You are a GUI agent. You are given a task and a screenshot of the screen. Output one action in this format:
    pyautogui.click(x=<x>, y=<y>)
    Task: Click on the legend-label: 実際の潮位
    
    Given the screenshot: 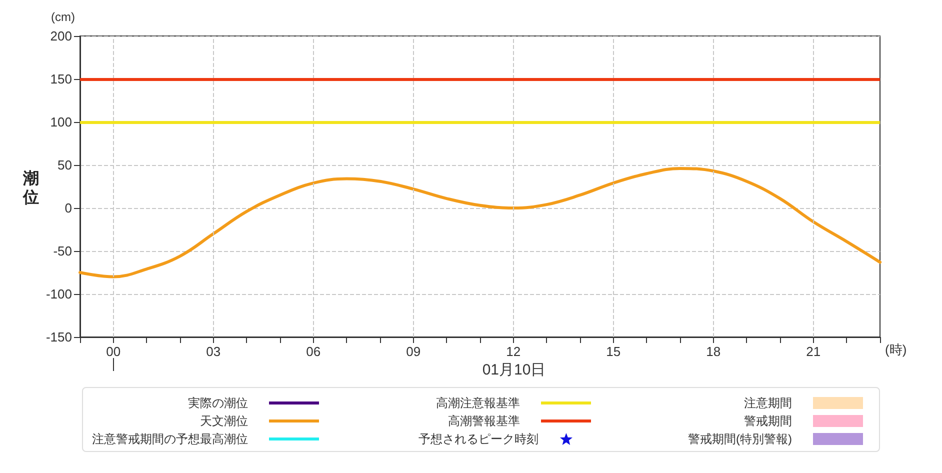 What is the action you would take?
    pyautogui.click(x=218, y=403)
    